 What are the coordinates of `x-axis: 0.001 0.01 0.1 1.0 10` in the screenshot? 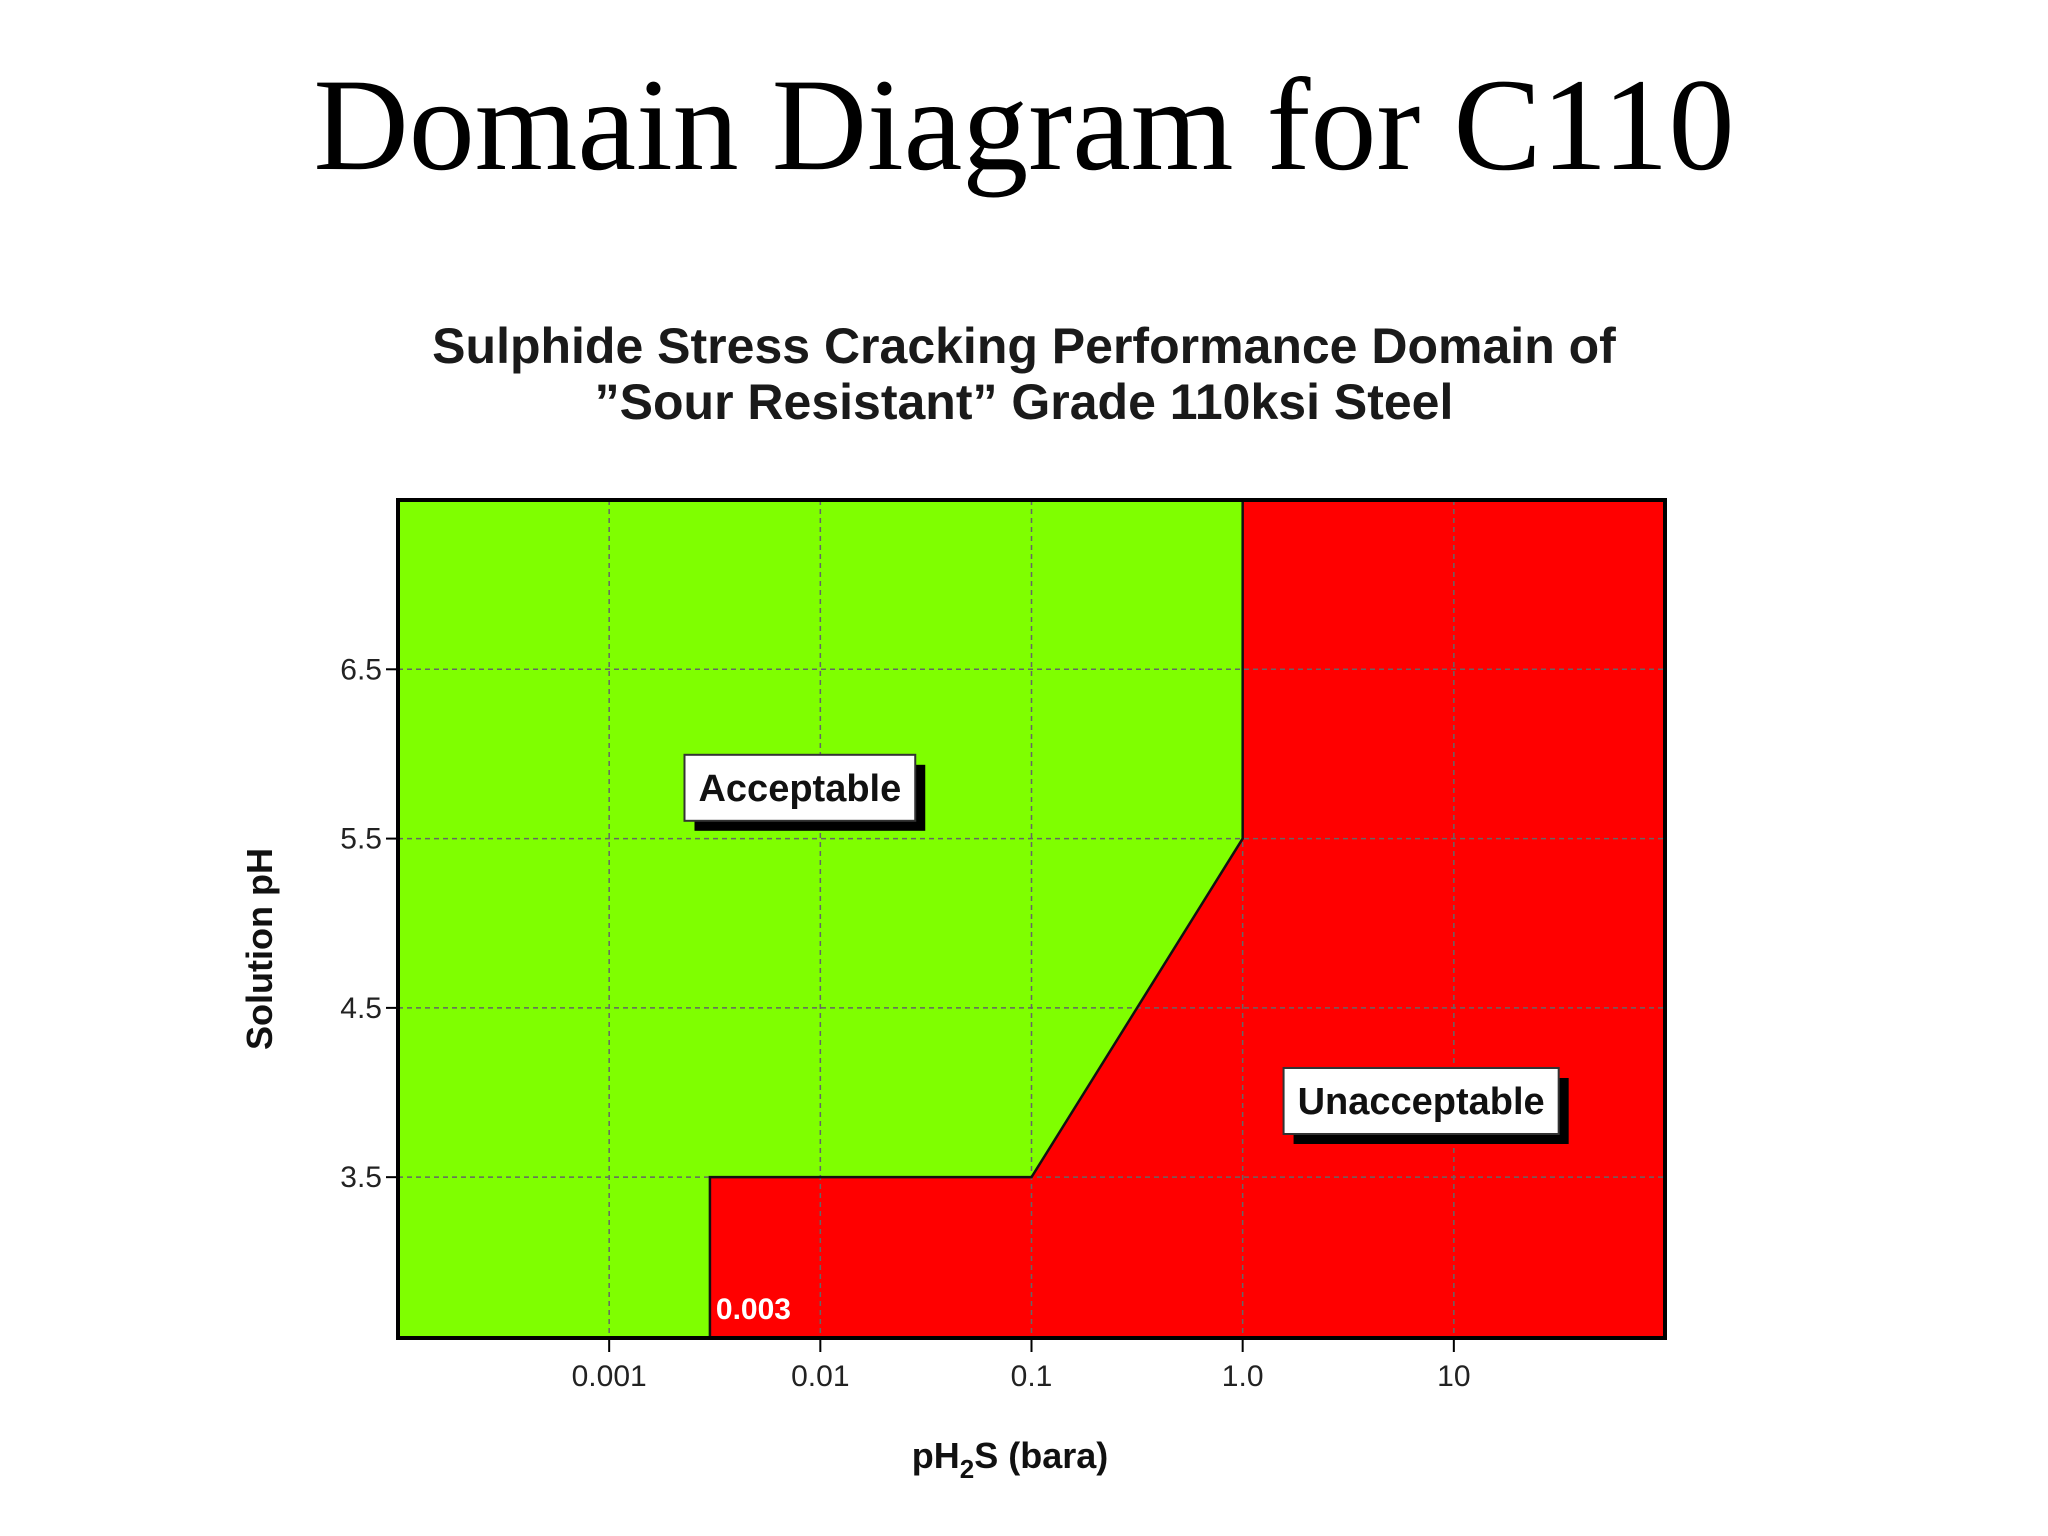 It's located at (1021, 1365).